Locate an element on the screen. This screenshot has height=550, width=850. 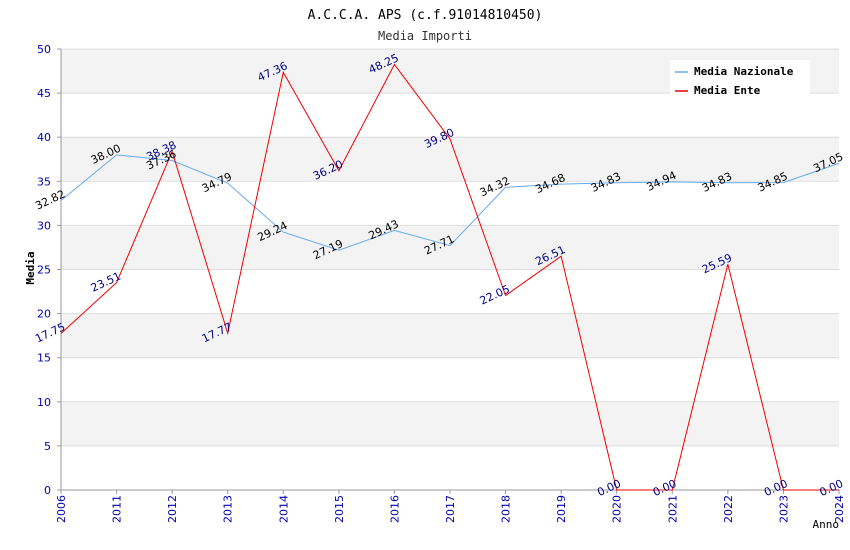
x-tick-label-2006: 2006 is located at coordinates (61, 509).